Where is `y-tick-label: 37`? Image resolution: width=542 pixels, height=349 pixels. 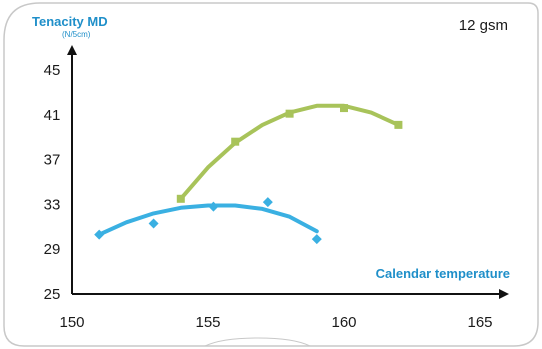 y-tick-label: 37 is located at coordinates (52, 160).